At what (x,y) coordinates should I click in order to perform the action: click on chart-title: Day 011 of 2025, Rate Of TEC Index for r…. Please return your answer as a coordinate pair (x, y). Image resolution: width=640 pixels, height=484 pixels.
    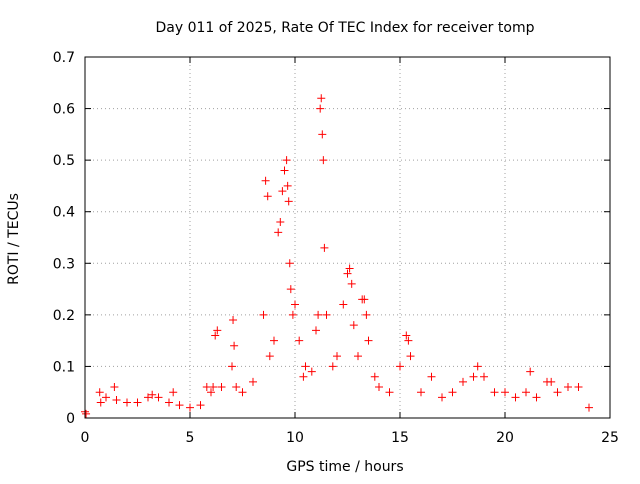
    Looking at the image, I should click on (345, 28).